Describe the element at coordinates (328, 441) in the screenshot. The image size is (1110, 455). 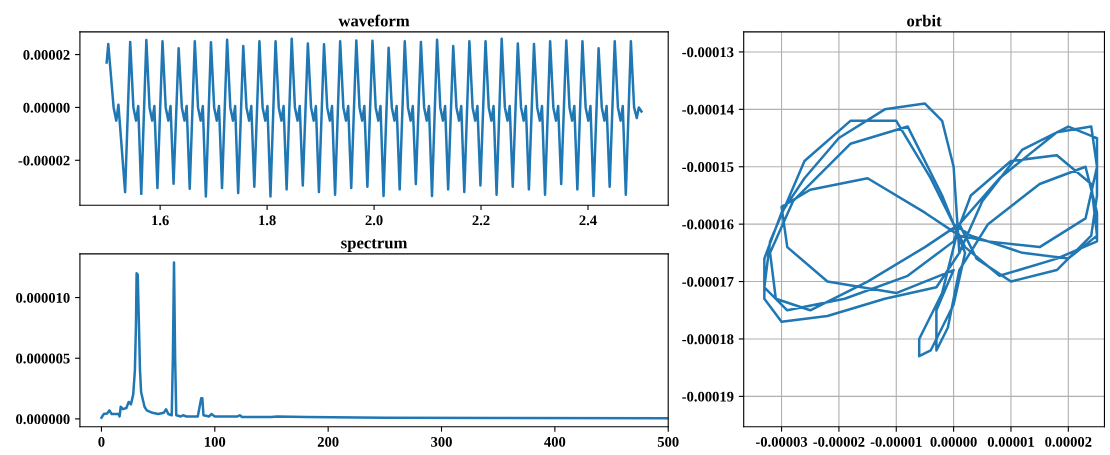
I see `x-tick-label: 200` at that location.